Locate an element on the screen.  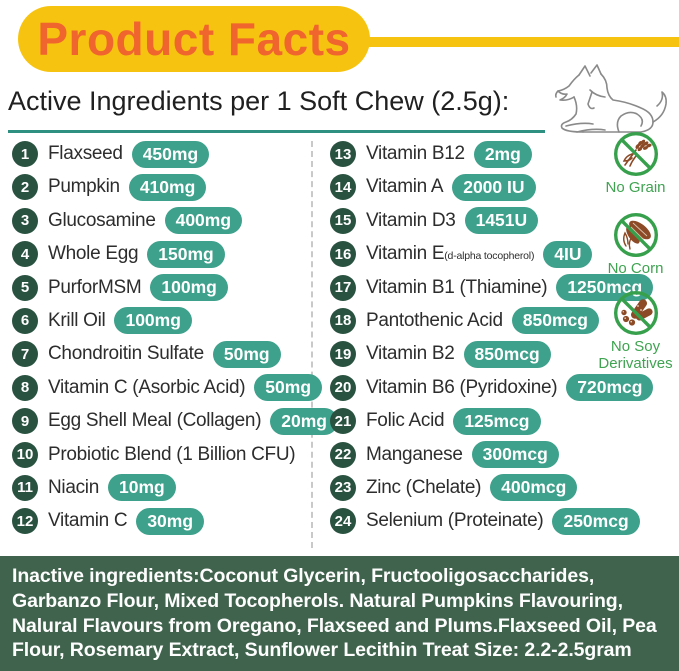
ingredient-row: 6 Krill Oil 100mg is located at coordinates (175, 321).